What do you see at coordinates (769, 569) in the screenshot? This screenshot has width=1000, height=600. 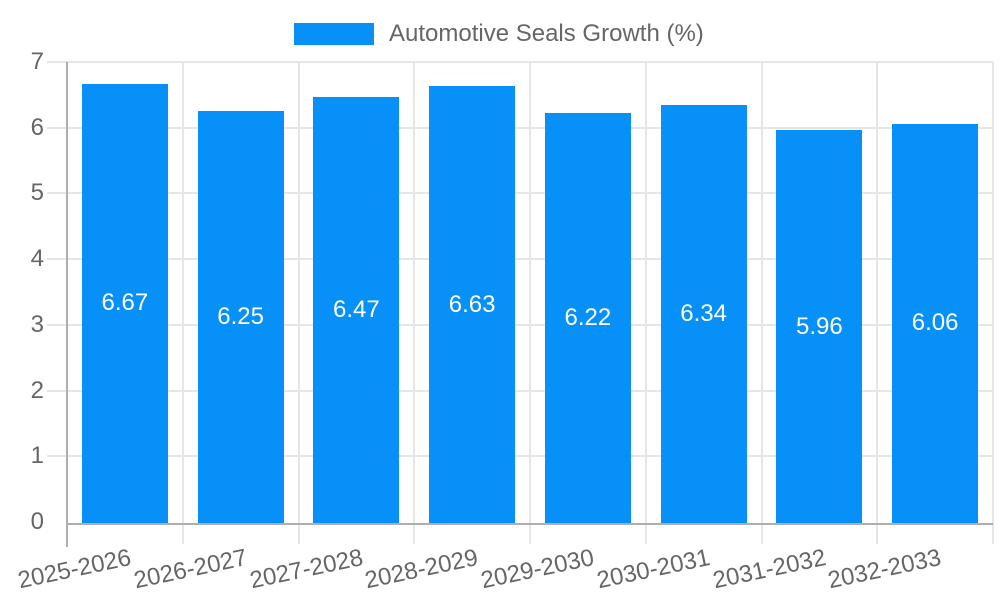 I see `x-tick-label: 2031-2032` at bounding box center [769, 569].